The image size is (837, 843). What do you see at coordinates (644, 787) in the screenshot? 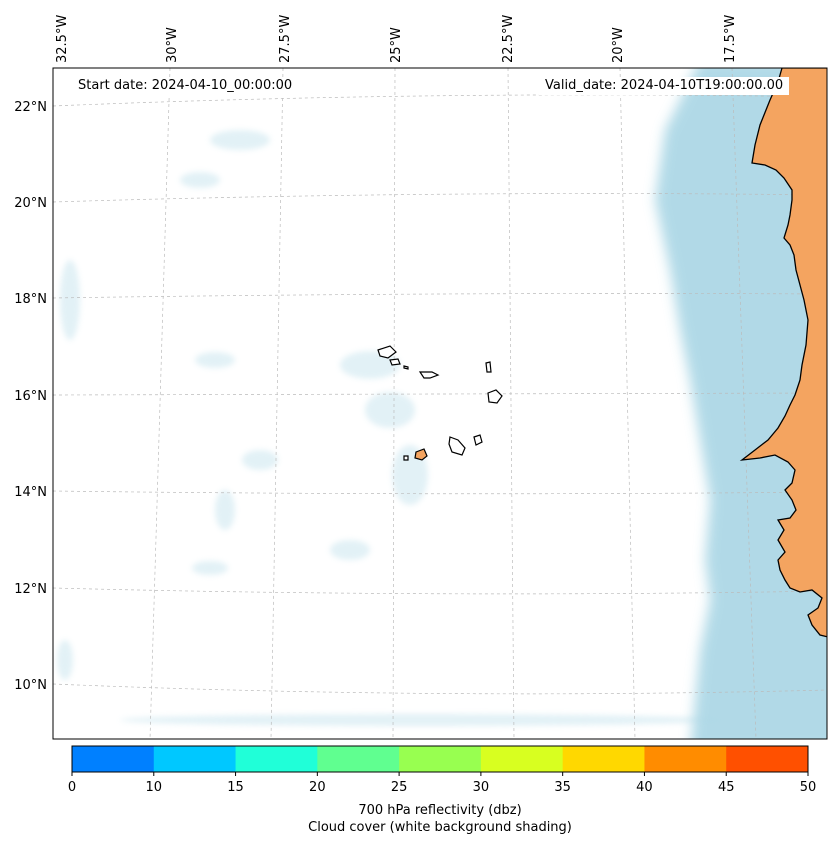
I see `colorbar-tick-label: 40` at bounding box center [644, 787].